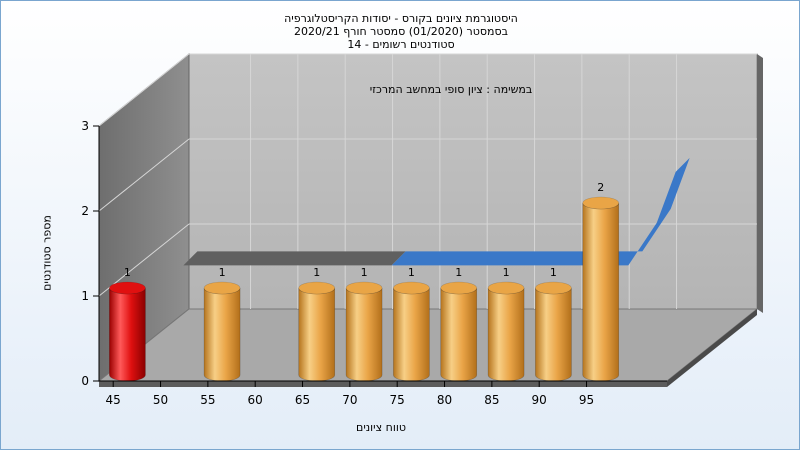 The image size is (800, 451). I want to click on bar-91.5, so click(553, 334).